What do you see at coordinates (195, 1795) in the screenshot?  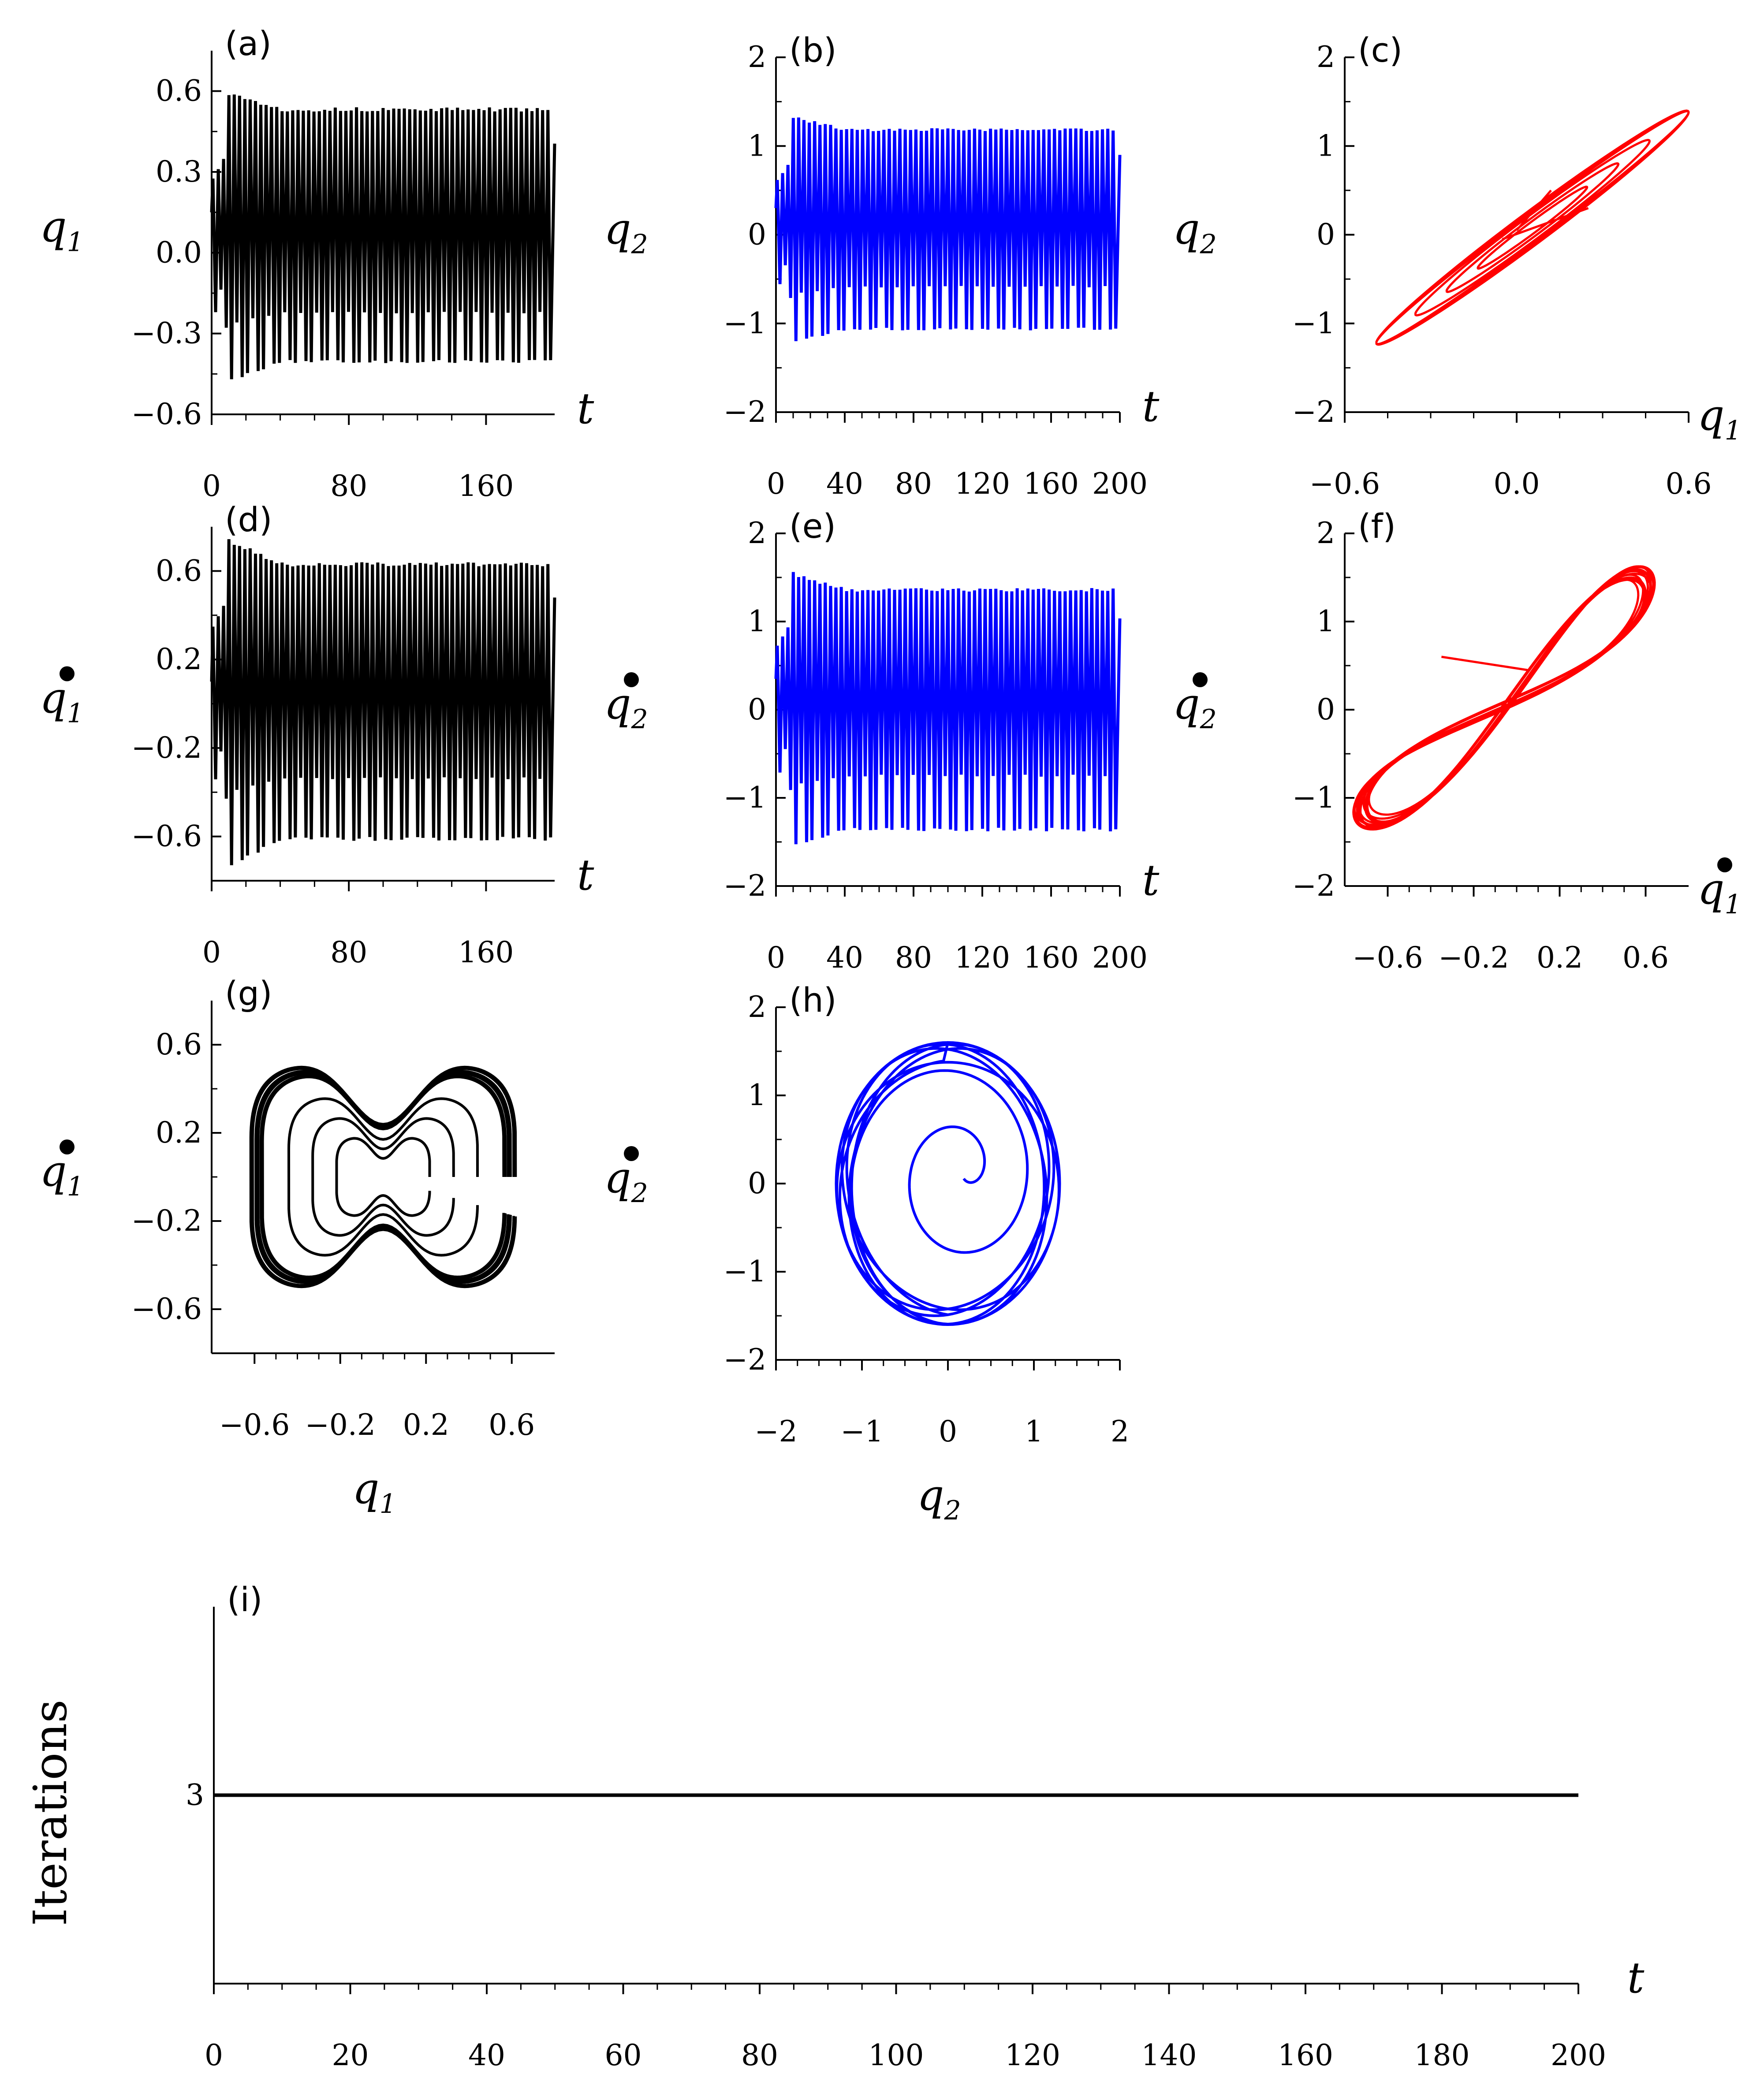 I see `y-tick-label: 3` at bounding box center [195, 1795].